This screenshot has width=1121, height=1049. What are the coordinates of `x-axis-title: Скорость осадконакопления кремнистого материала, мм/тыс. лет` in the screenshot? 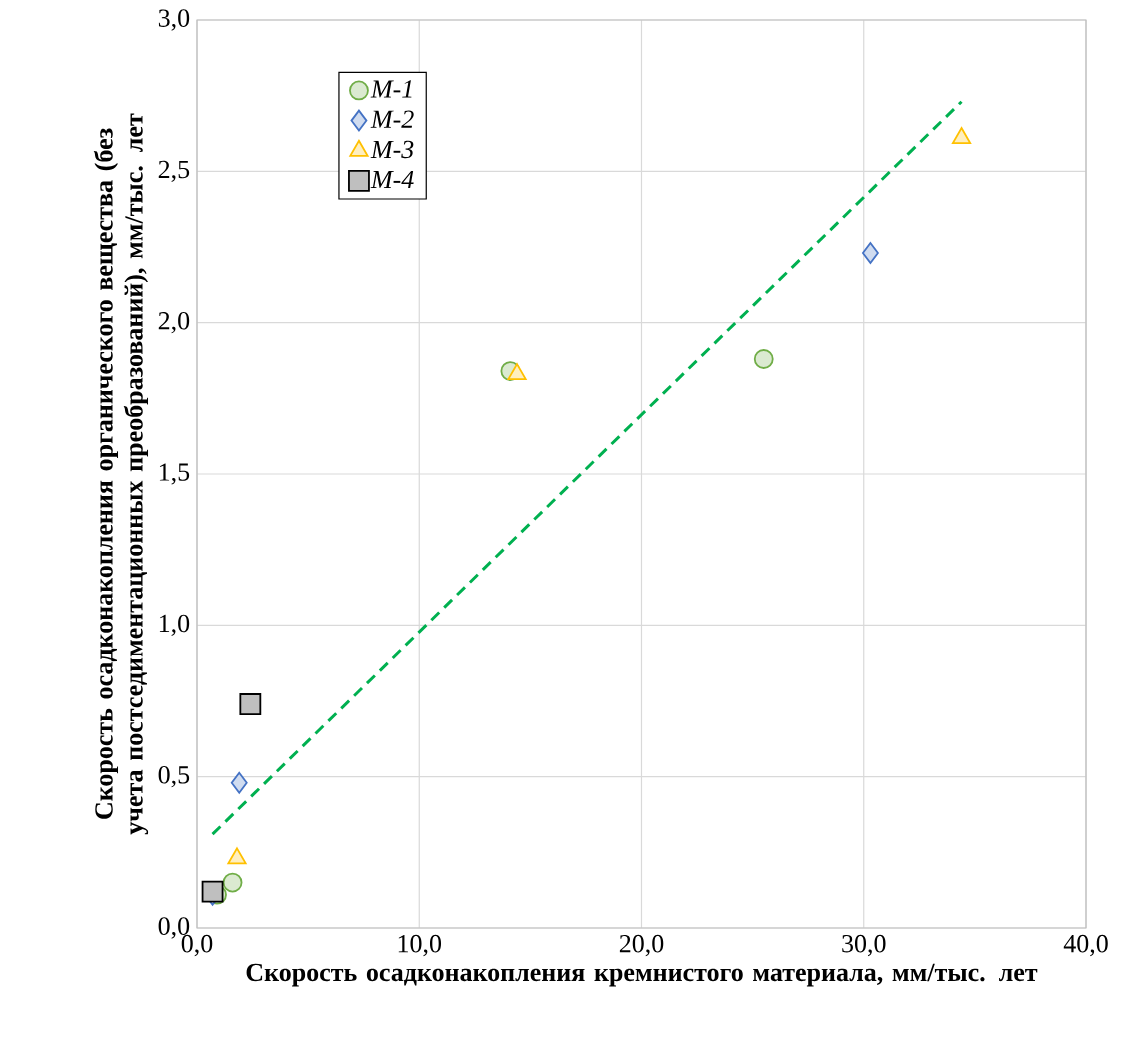 It's located at (642, 975).